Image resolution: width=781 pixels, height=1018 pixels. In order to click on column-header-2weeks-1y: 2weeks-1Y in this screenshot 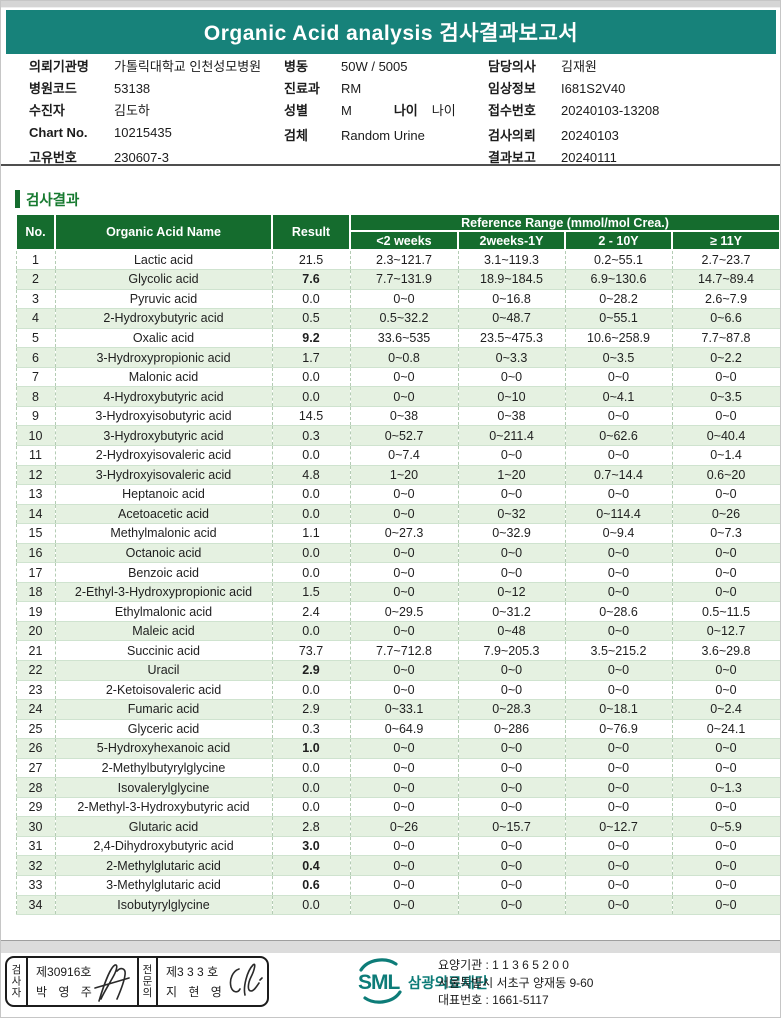, I will do `click(511, 240)`.